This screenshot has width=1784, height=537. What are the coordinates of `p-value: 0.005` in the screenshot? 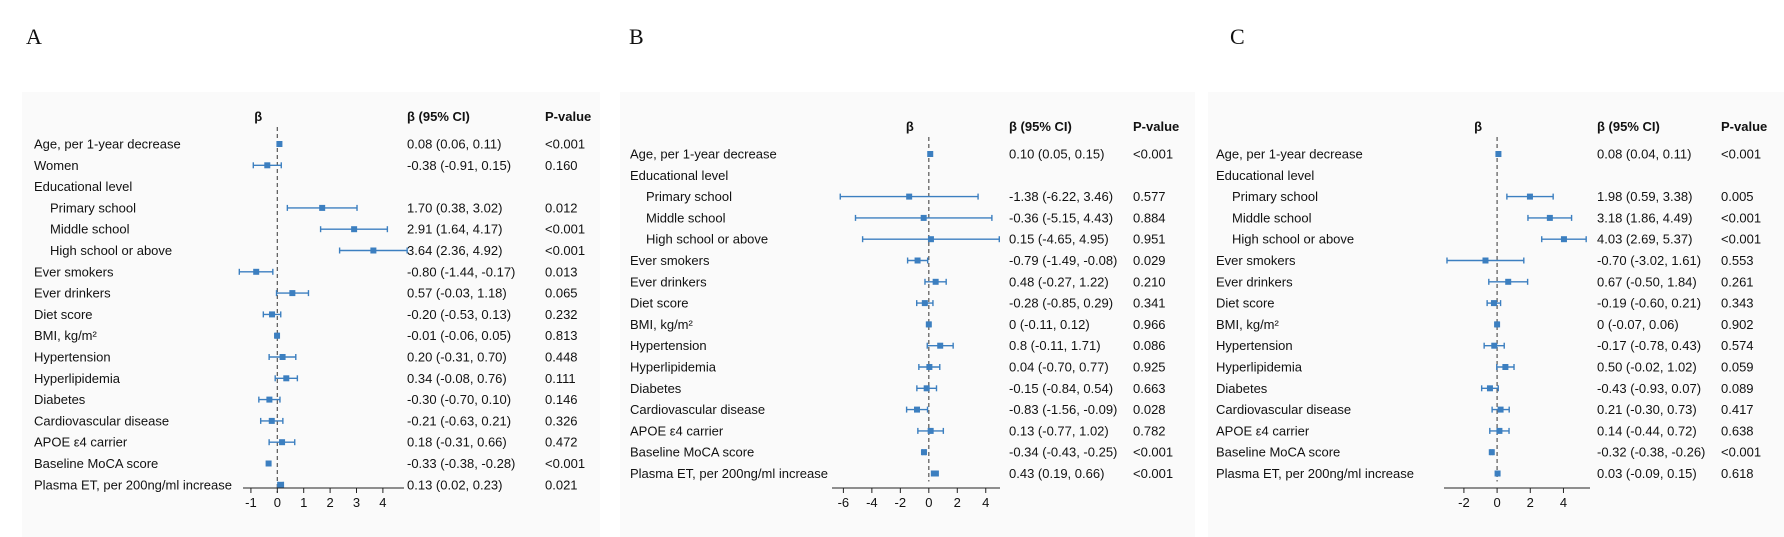 It's located at (1737, 196).